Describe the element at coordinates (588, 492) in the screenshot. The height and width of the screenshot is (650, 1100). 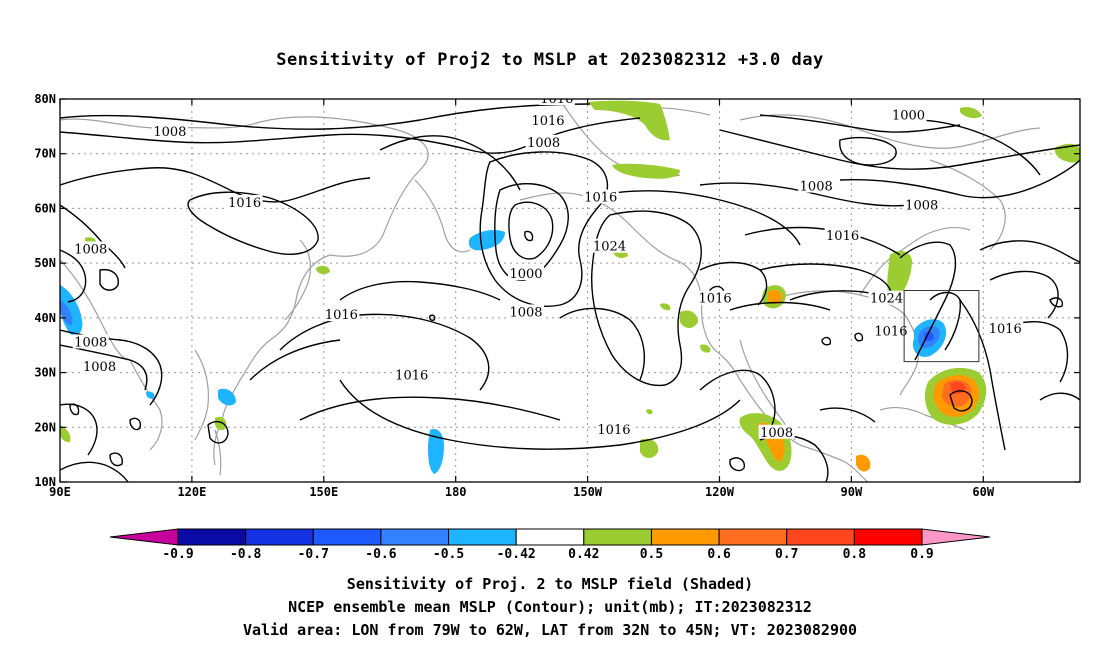
I see `lon-tick-label: 150W` at that location.